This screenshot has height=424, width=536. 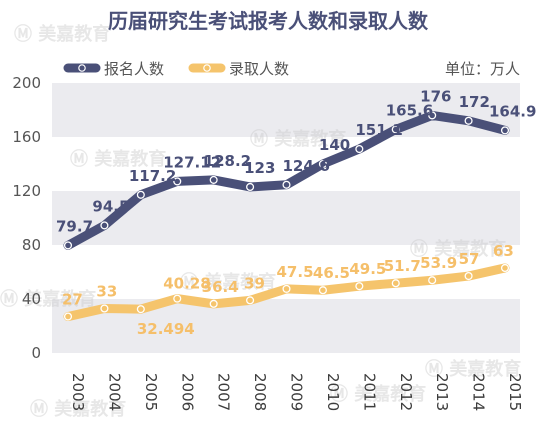 What do you see at coordinates (286, 110) in the screenshot?
I see `grid-band` at bounding box center [286, 110].